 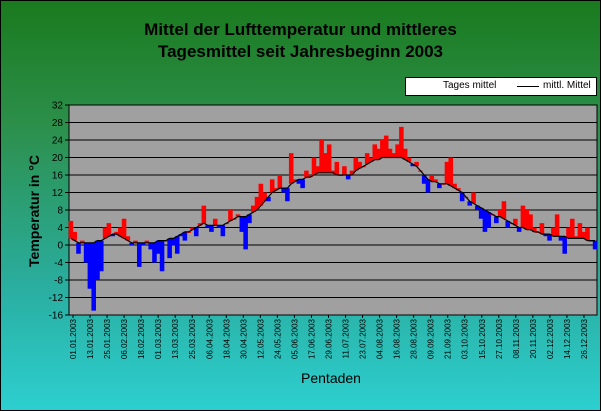 I want to click on x-tick-label: 13.01.2003, so click(x=90, y=338).